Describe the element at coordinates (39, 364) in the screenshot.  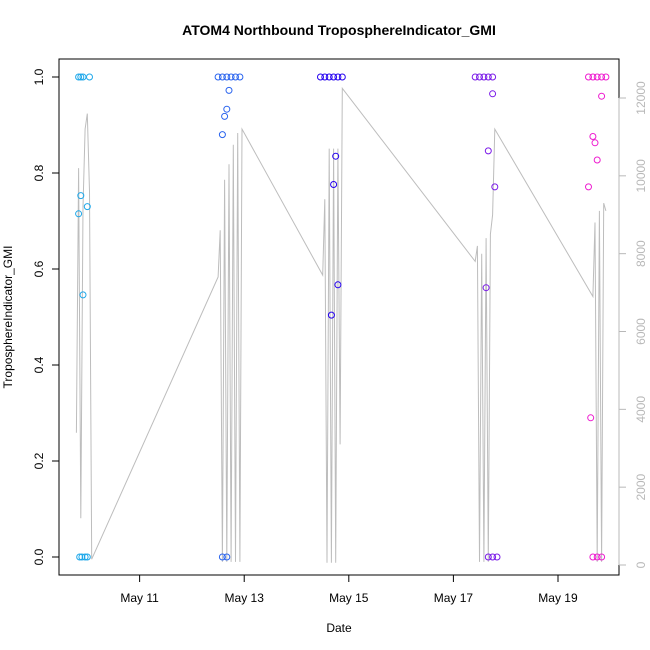
I see `y-tick-label: 0.4` at that location.